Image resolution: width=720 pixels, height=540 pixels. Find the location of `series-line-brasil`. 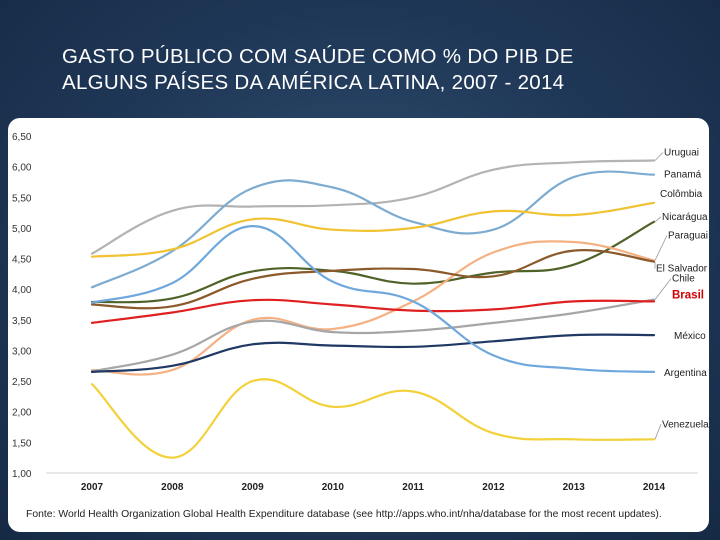

series-line-brasil is located at coordinates (373, 311).